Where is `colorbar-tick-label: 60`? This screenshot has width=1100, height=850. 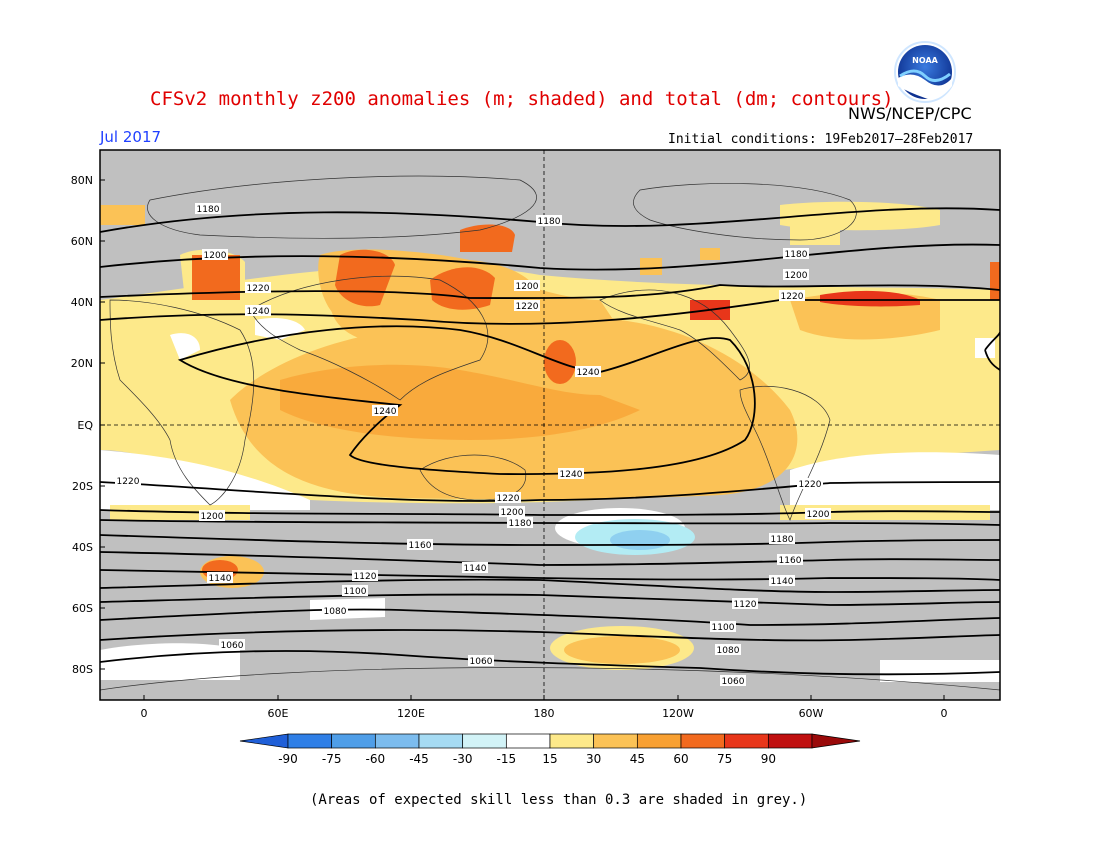 colorbar-tick-label: 60 is located at coordinates (680, 759).